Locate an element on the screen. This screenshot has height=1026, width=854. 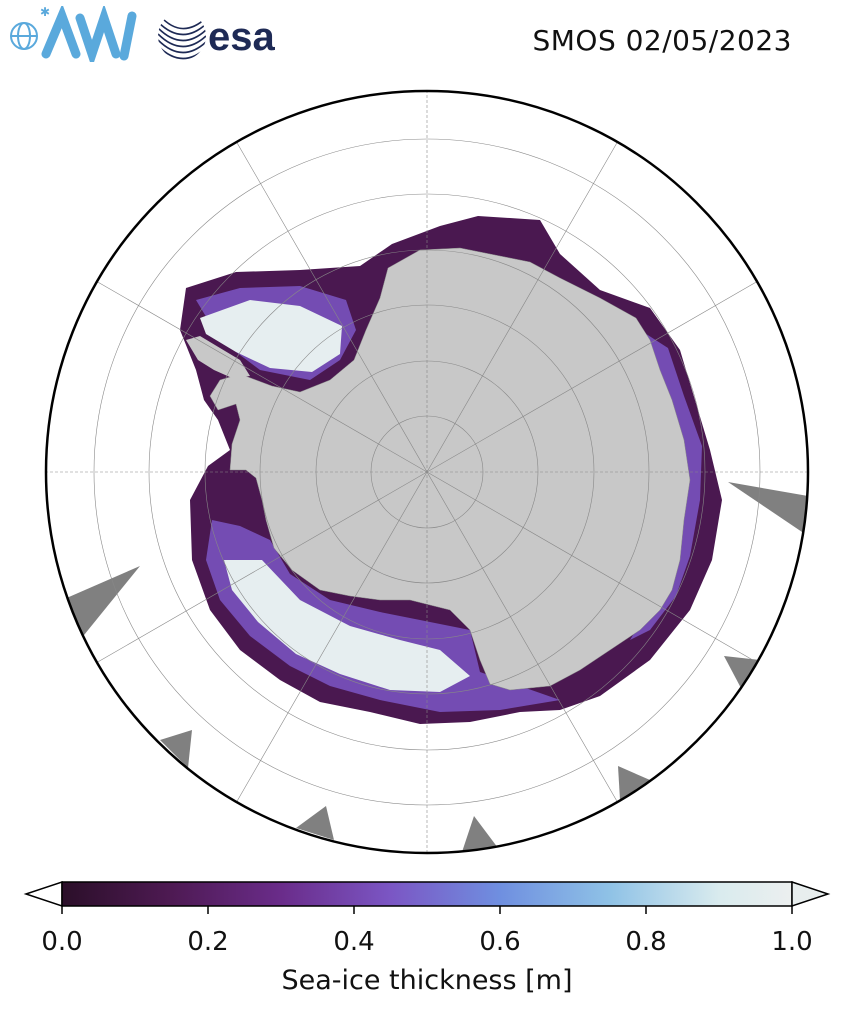
colorbar-extend-low is located at coordinates (43, 894).